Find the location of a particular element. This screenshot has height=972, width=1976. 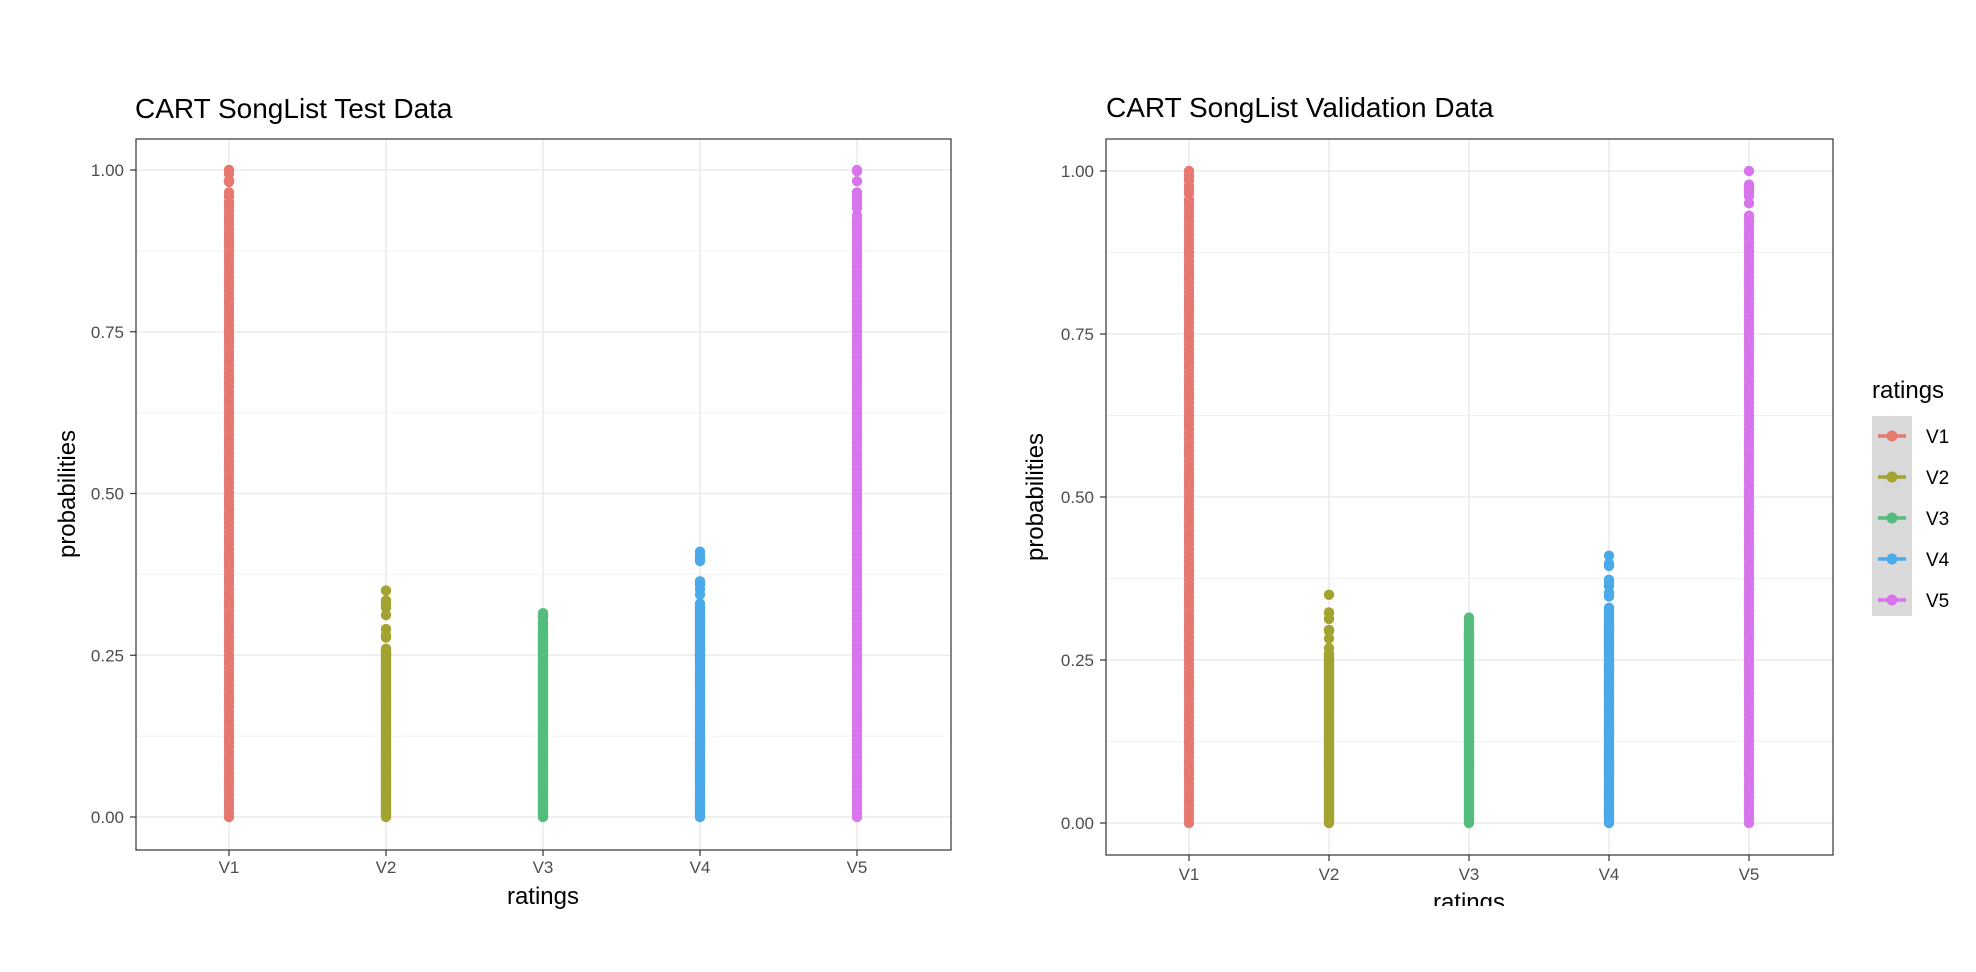

legend: ratings V1 V2 V3 V4 V5 is located at coordinates (1911, 496).